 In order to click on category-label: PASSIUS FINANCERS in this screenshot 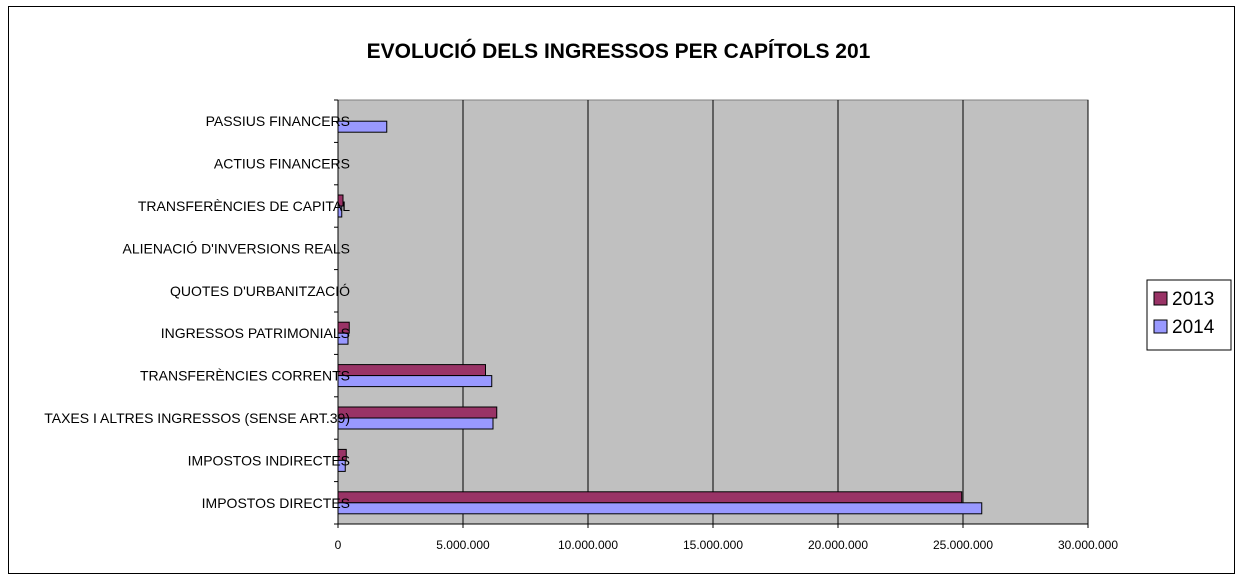, I will do `click(278, 121)`.